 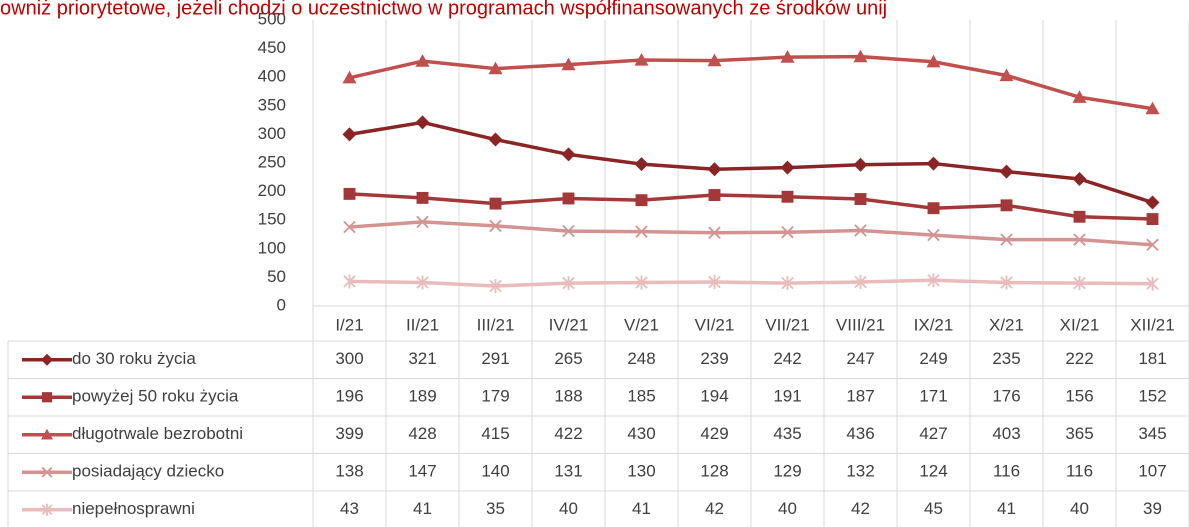 What do you see at coordinates (641, 358) in the screenshot?
I see `table-cell: 248` at bounding box center [641, 358].